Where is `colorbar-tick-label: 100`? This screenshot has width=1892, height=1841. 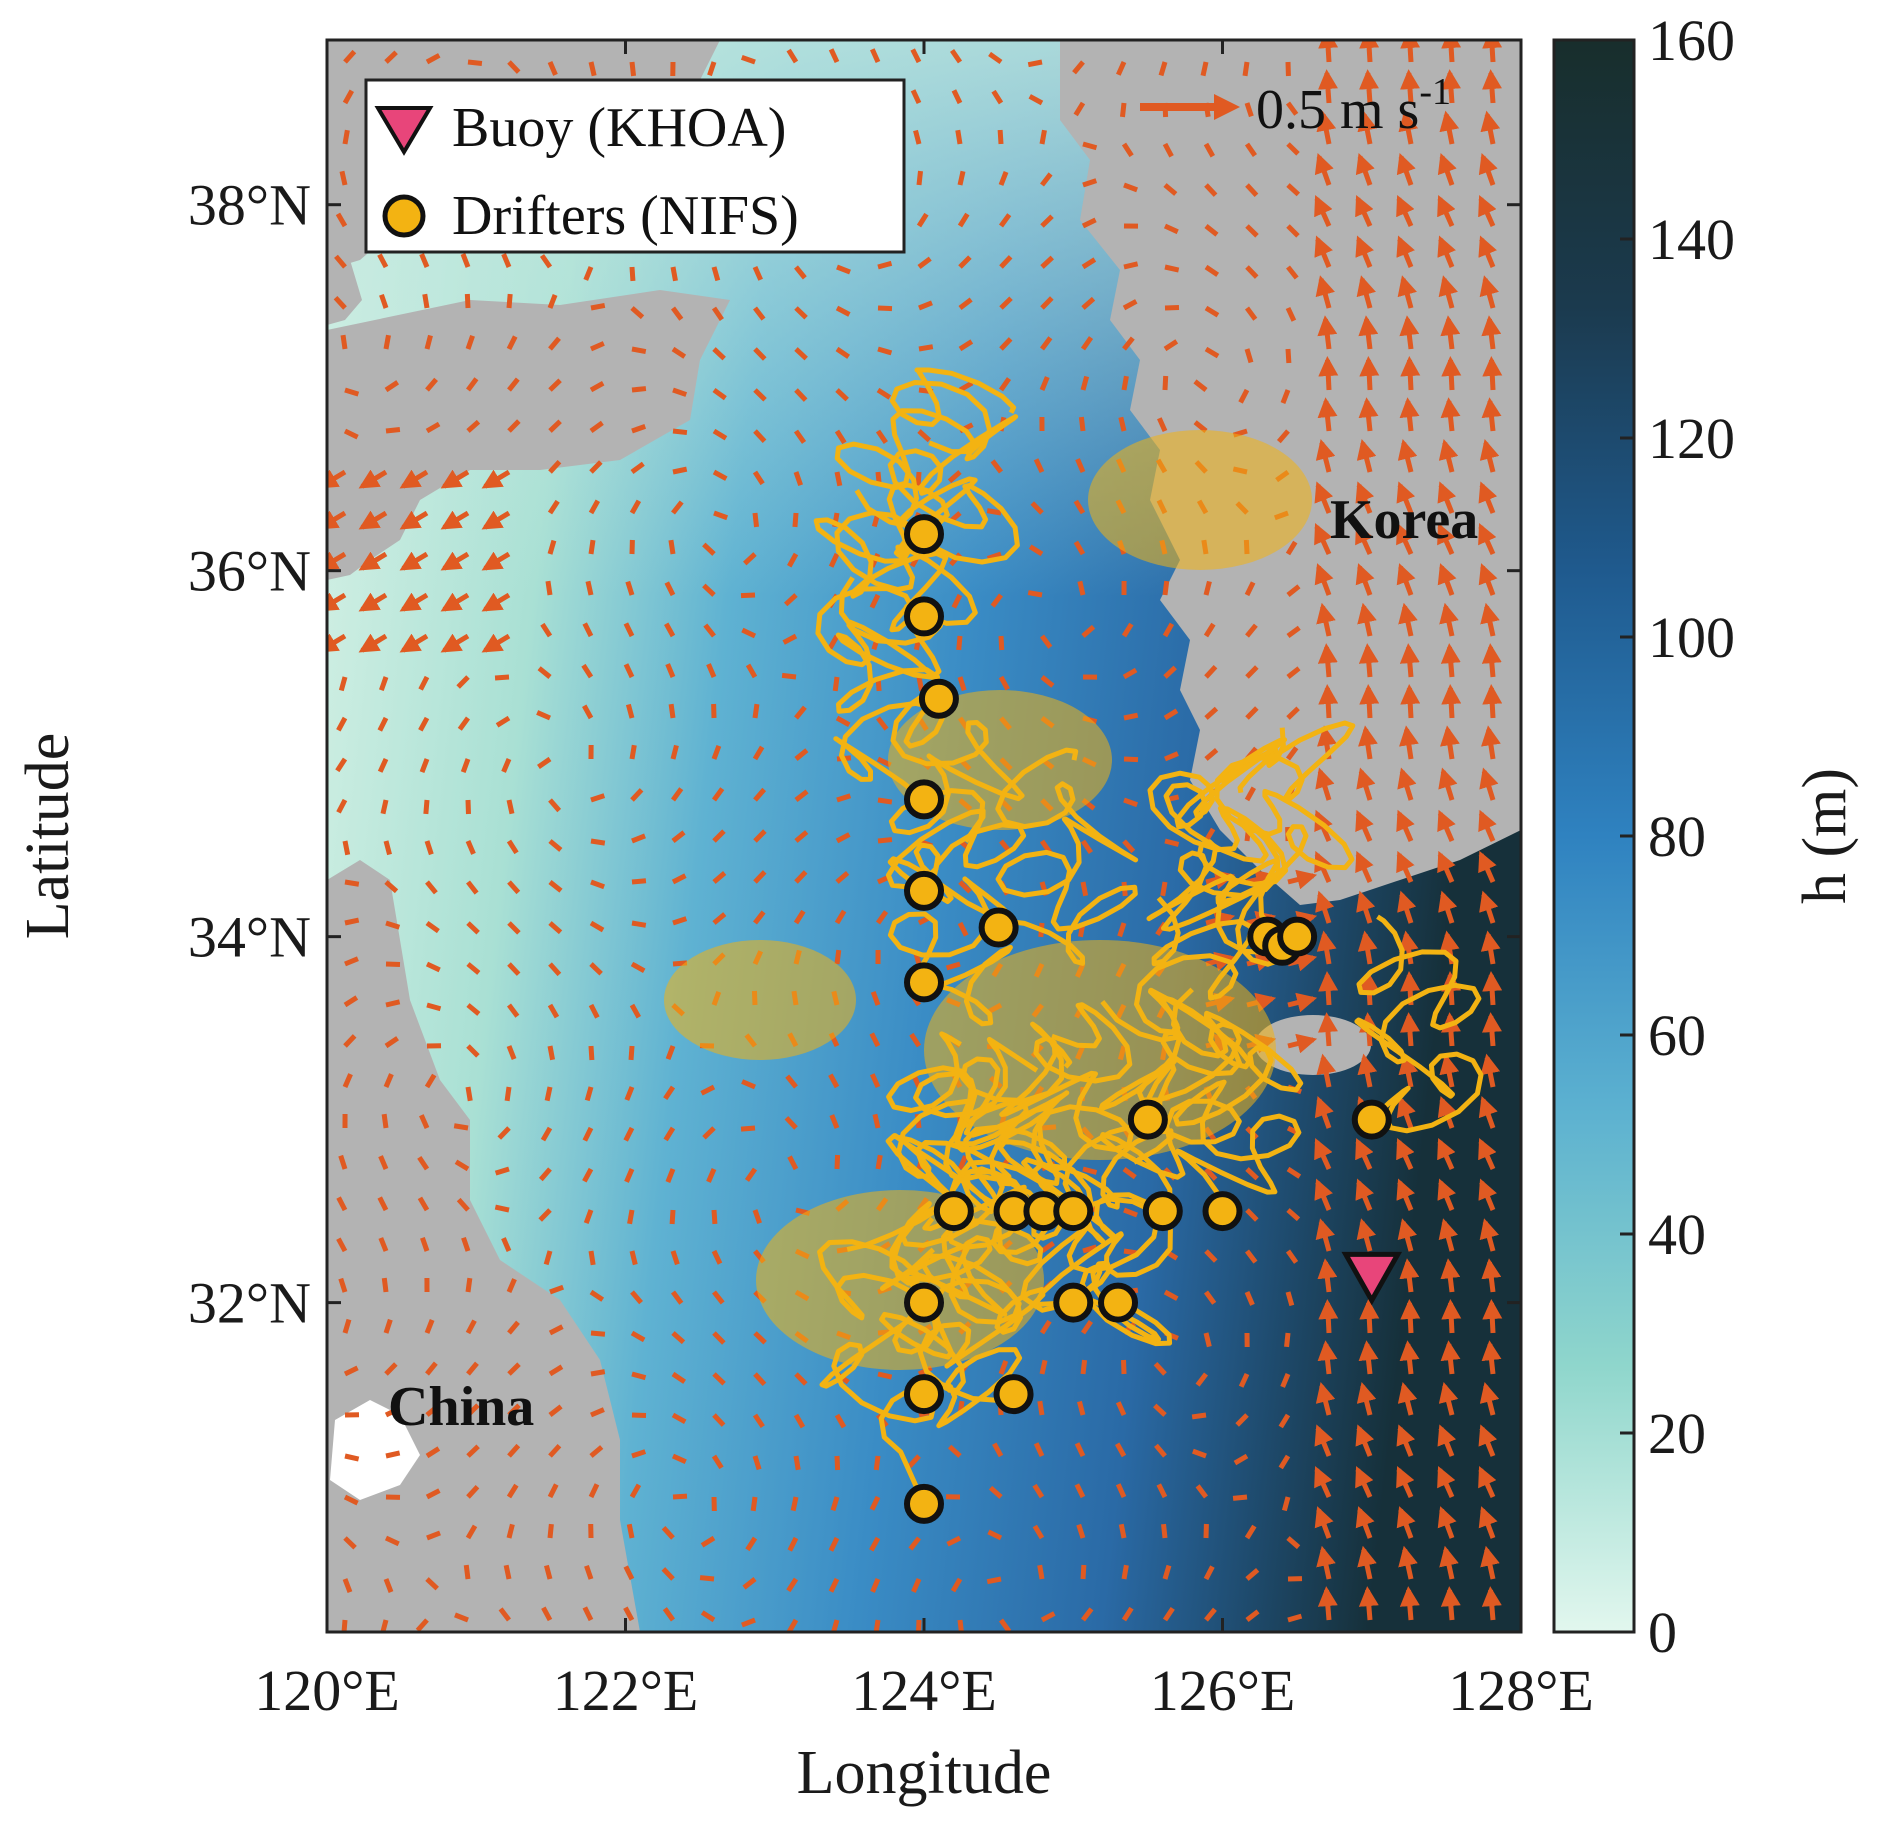
colorbar-tick-label: 100 is located at coordinates (1691, 637).